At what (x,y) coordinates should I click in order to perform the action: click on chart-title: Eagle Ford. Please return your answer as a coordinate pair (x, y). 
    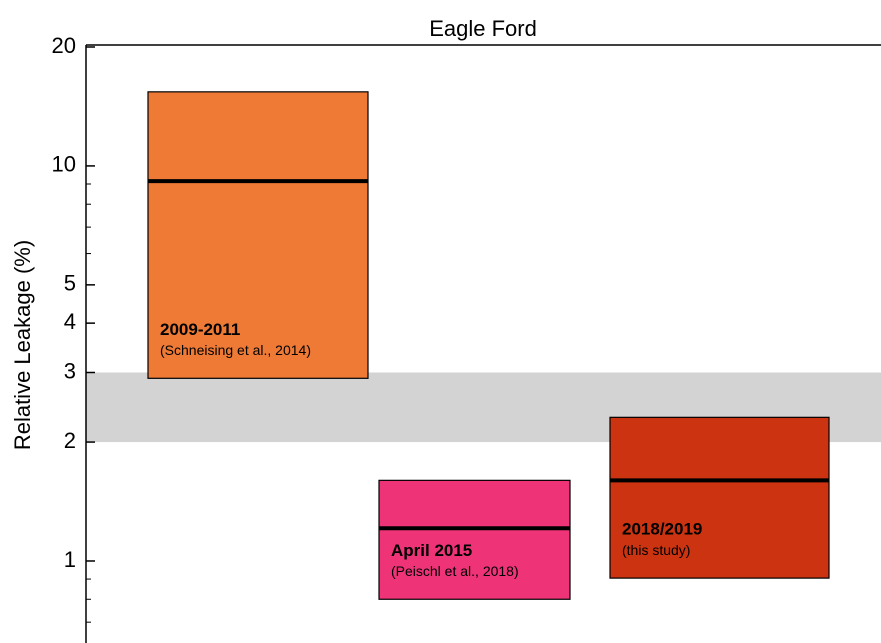
    Looking at the image, I should click on (483, 28).